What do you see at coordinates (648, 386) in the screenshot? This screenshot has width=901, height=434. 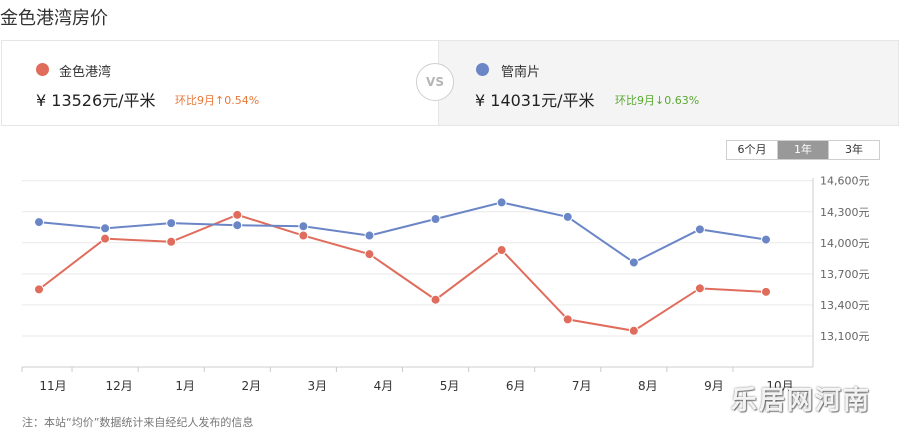 I see `x-tick-label: 8月` at bounding box center [648, 386].